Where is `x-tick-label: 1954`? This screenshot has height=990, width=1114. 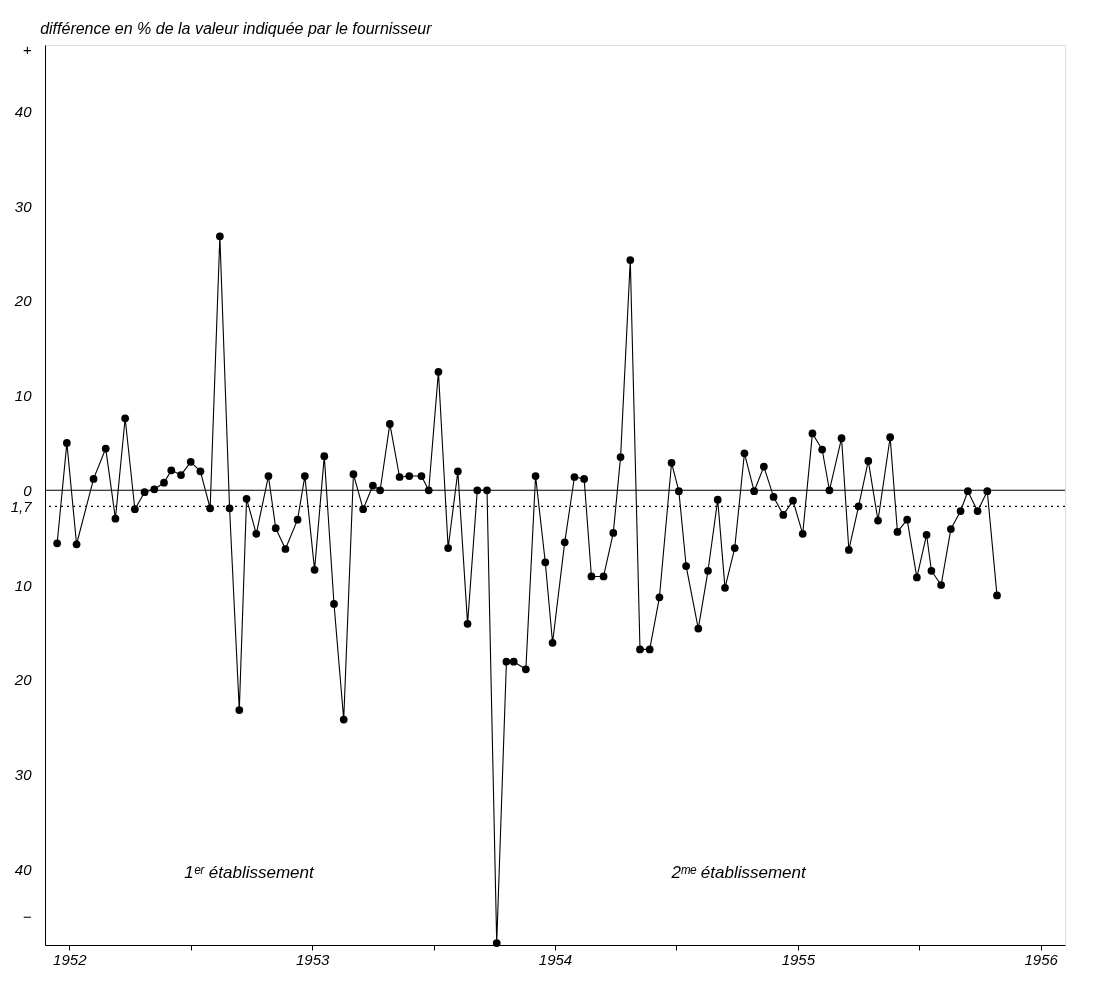 x-tick-label: 1954 is located at coordinates (555, 959).